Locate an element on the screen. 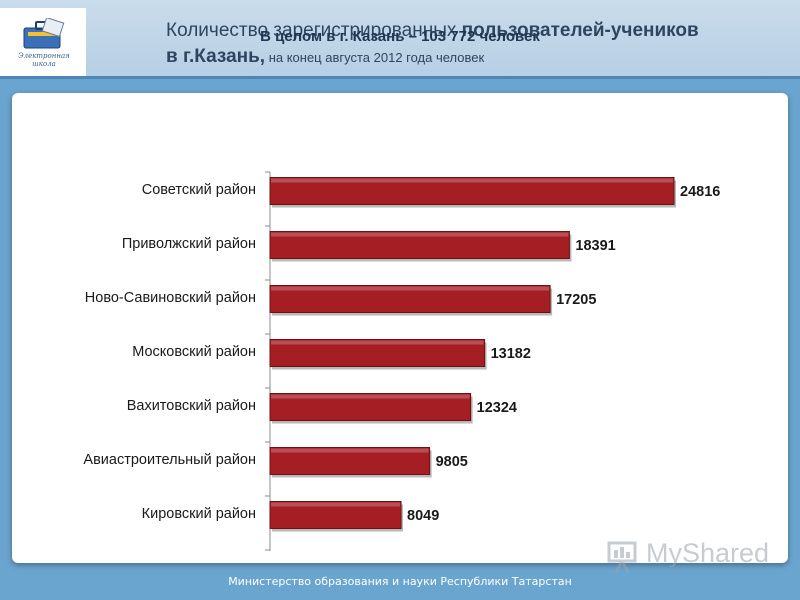 The height and width of the screenshot is (600, 800). data-label: 8049 is located at coordinates (423, 516).